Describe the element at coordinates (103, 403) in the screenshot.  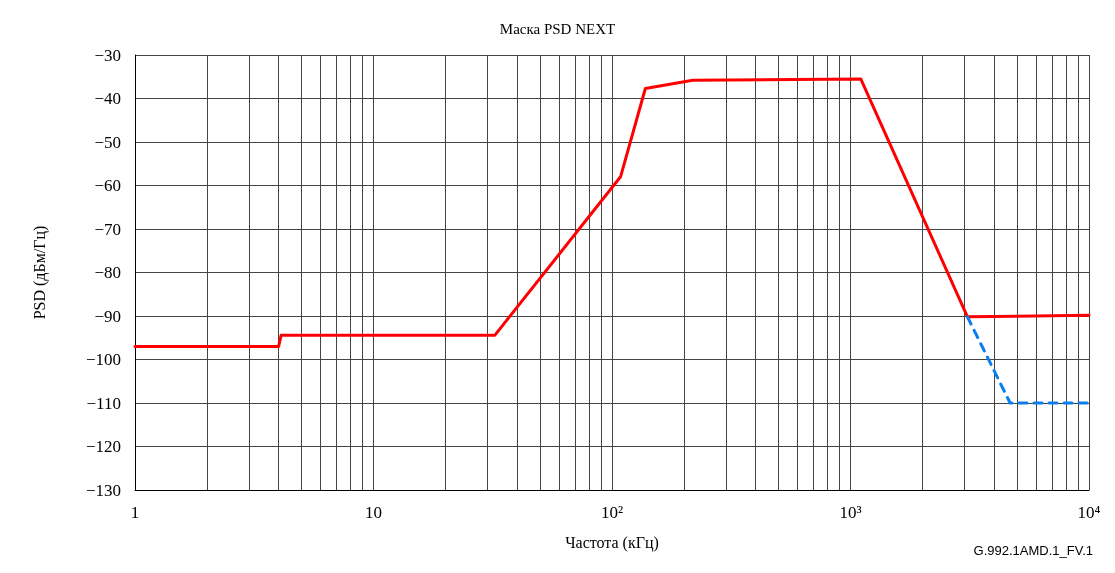
I see `y-tick-label: −110` at that location.